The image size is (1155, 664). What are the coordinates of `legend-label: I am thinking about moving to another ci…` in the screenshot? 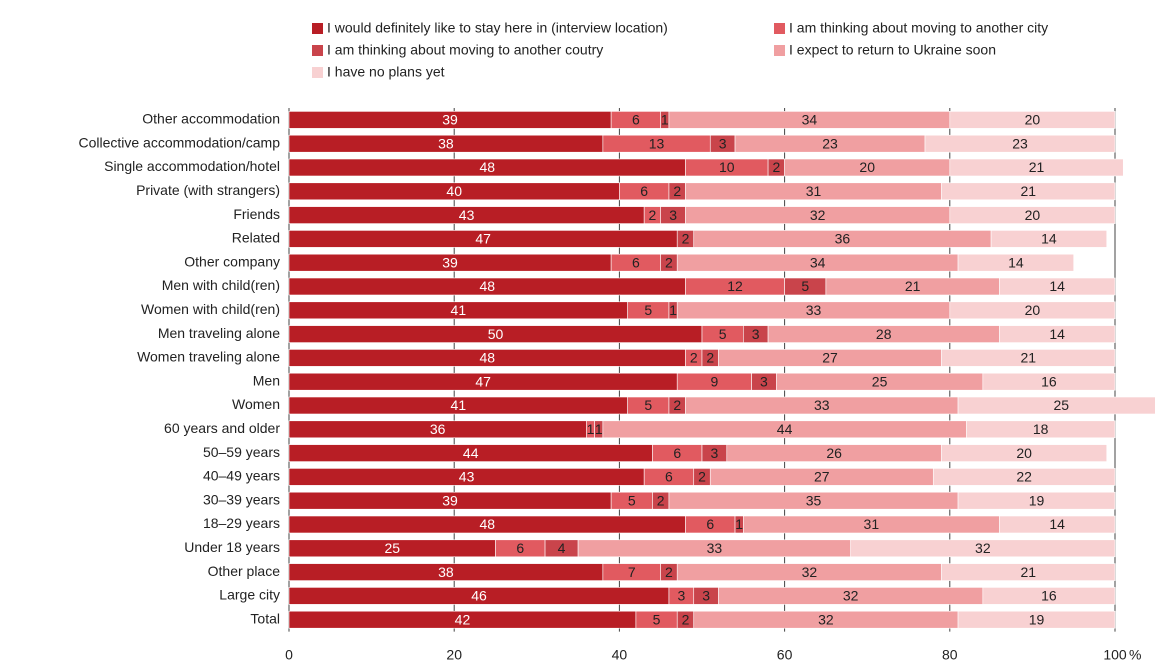 It's located at (918, 28).